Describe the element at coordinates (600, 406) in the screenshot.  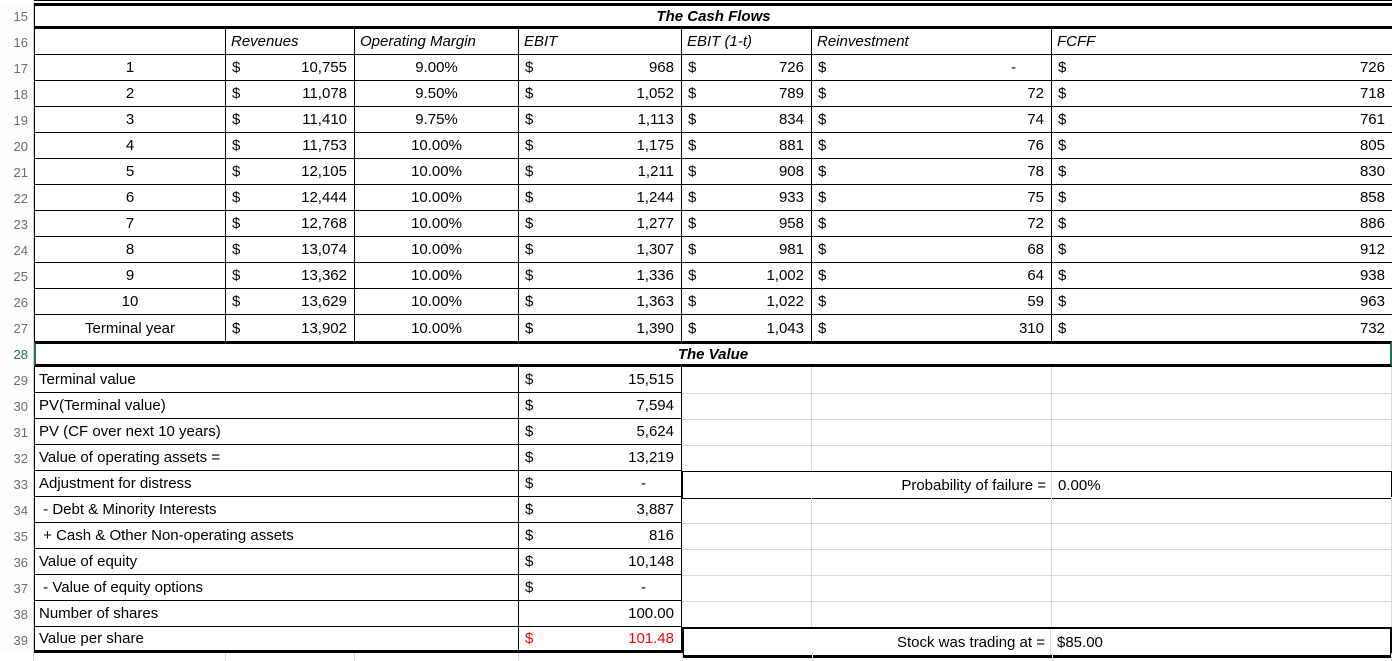
I see `cell-value: $7,594` at that location.